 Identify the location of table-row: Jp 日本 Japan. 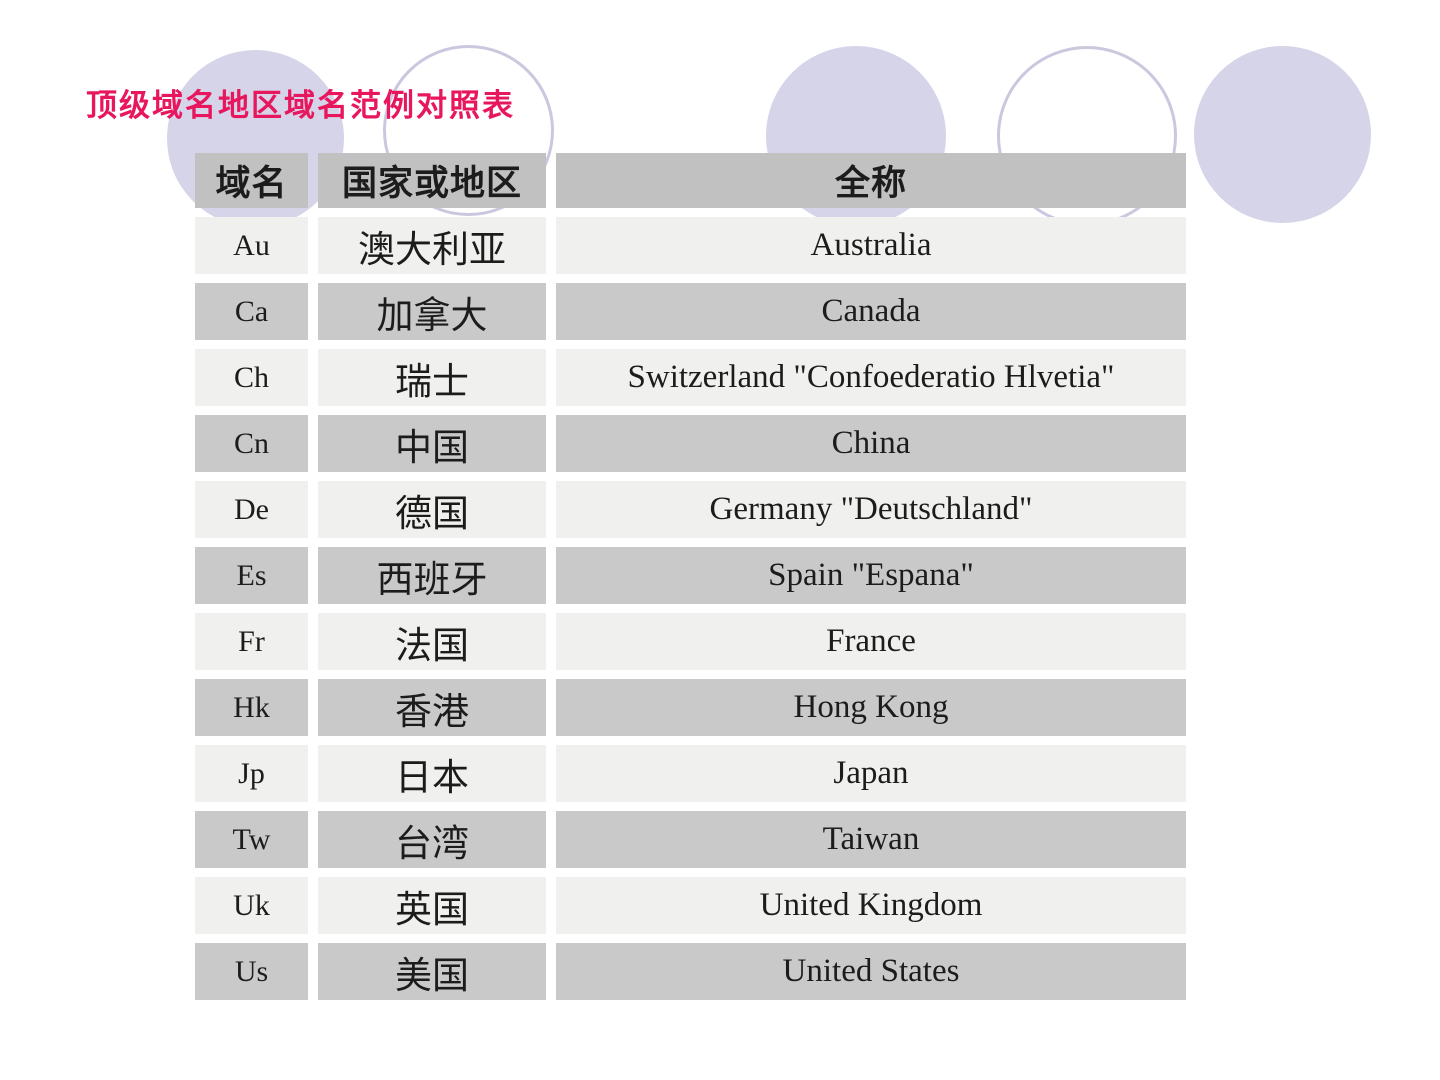
(690, 773).